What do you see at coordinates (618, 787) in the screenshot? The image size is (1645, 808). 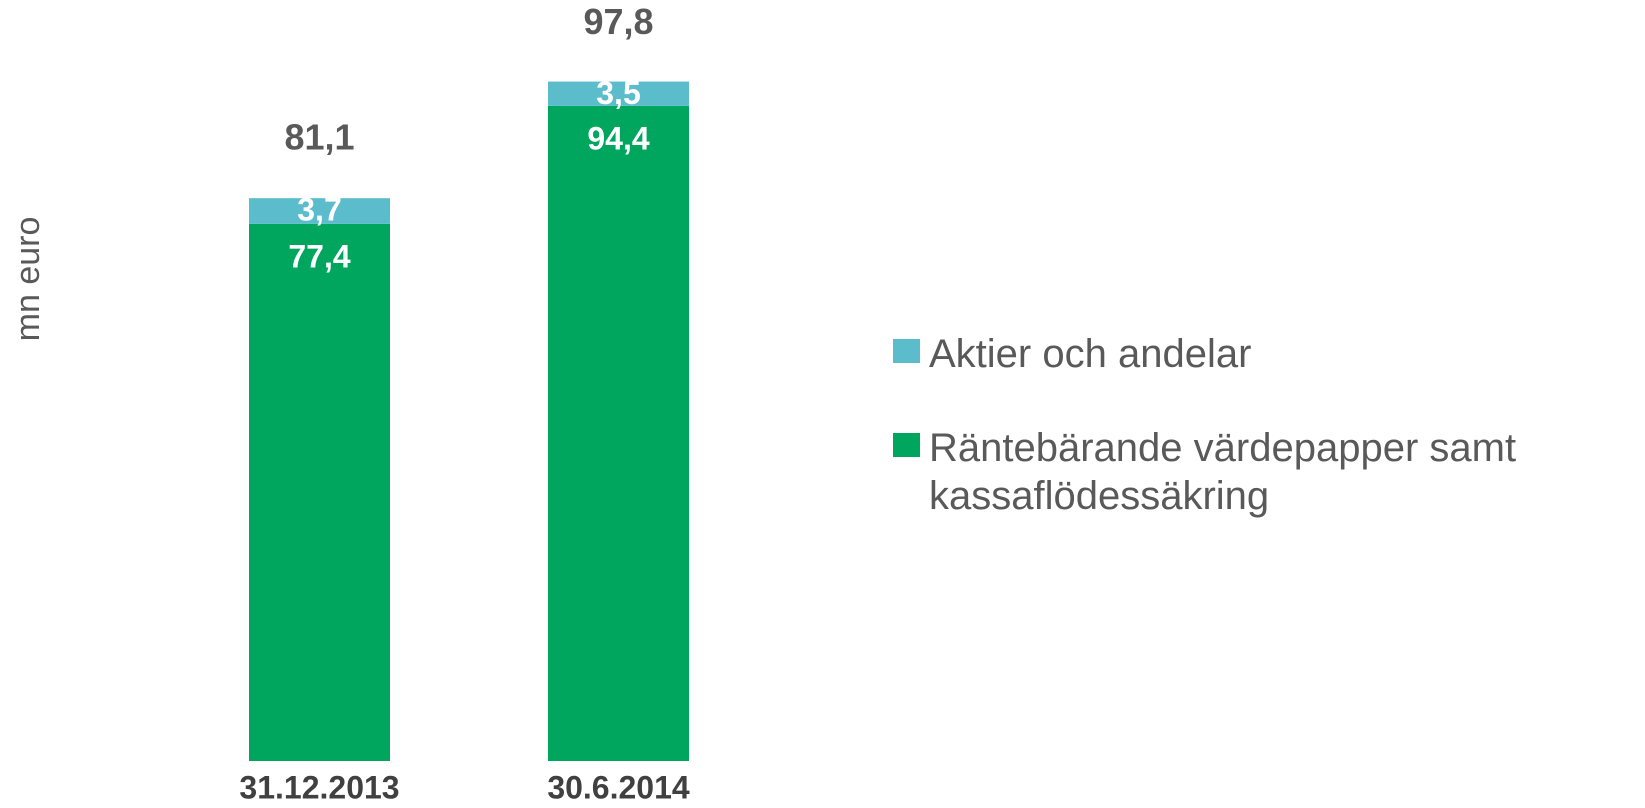 I see `x-tick-label: 30.6.2014` at bounding box center [618, 787].